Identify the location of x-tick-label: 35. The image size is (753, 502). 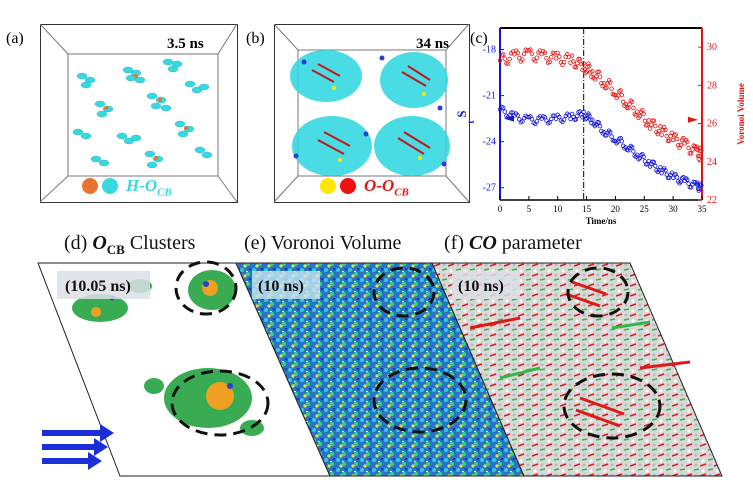
(703, 209).